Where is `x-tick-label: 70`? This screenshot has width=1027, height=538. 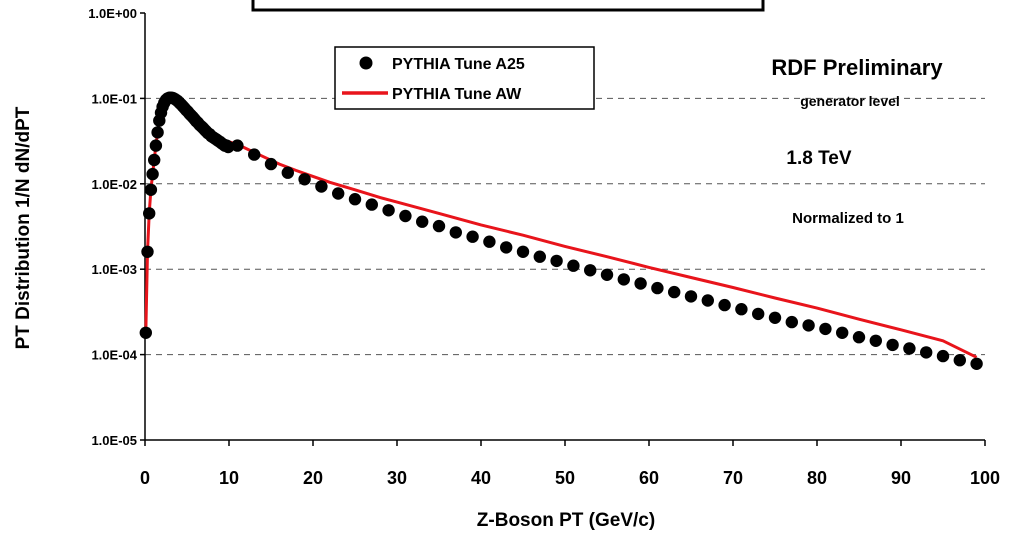
x-tick-label: 70 is located at coordinates (733, 478).